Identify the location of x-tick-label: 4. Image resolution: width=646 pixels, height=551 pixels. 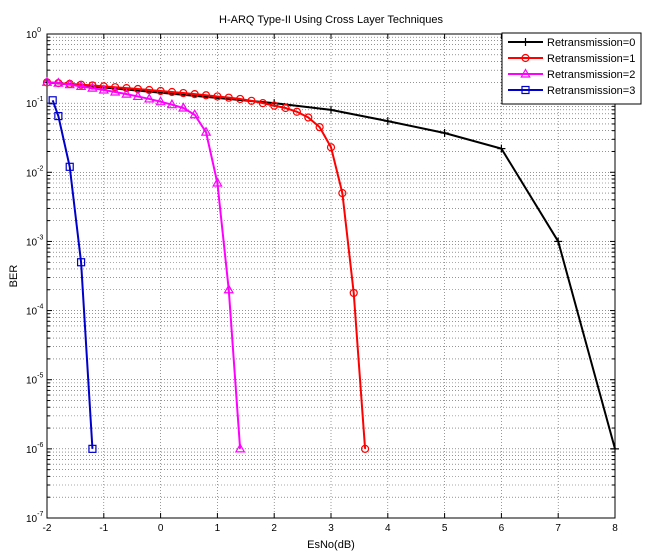
(388, 528).